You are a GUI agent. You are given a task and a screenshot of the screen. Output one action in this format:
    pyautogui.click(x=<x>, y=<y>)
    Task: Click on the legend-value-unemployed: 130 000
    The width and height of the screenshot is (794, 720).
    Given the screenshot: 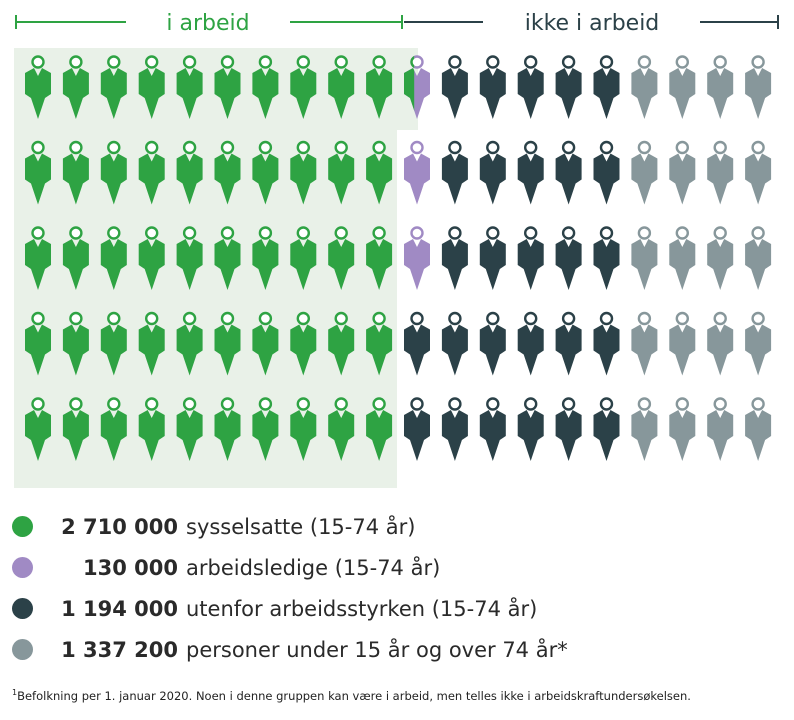 What is the action you would take?
    pyautogui.click(x=130, y=567)
    